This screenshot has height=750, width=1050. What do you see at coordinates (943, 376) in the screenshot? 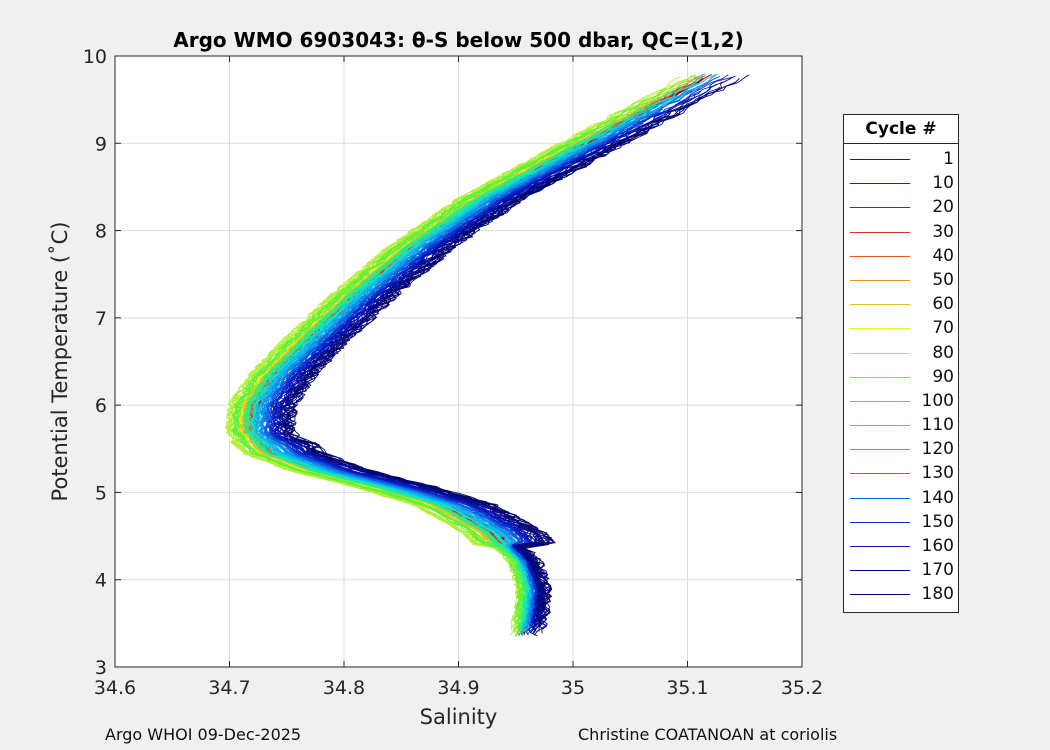
I see `legend-label: 90` at bounding box center [943, 376].